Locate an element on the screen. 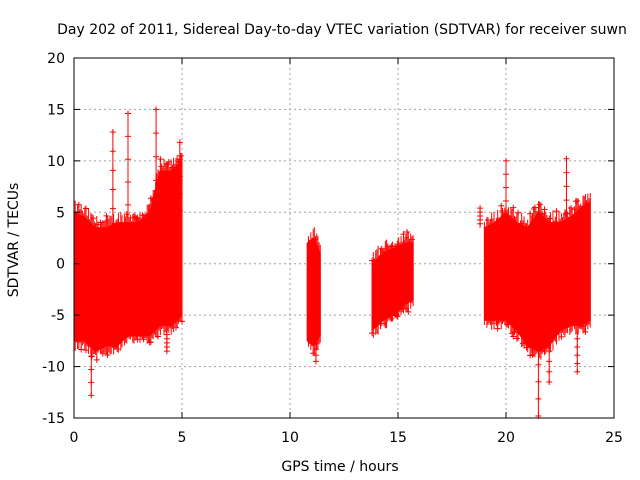  x-tick-label: 15 is located at coordinates (398, 438).